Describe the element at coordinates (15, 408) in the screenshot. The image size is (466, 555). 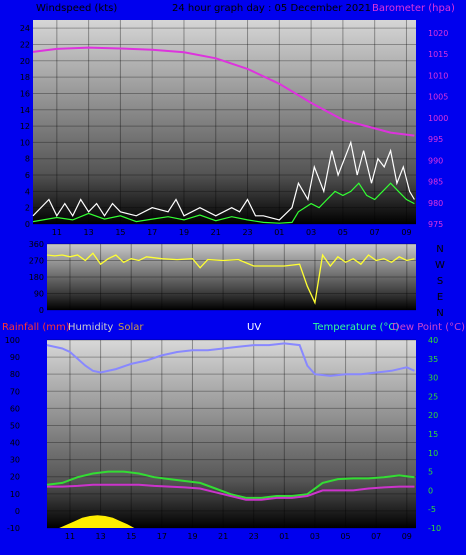
I see `y-tick-humidity: 60` at that location.